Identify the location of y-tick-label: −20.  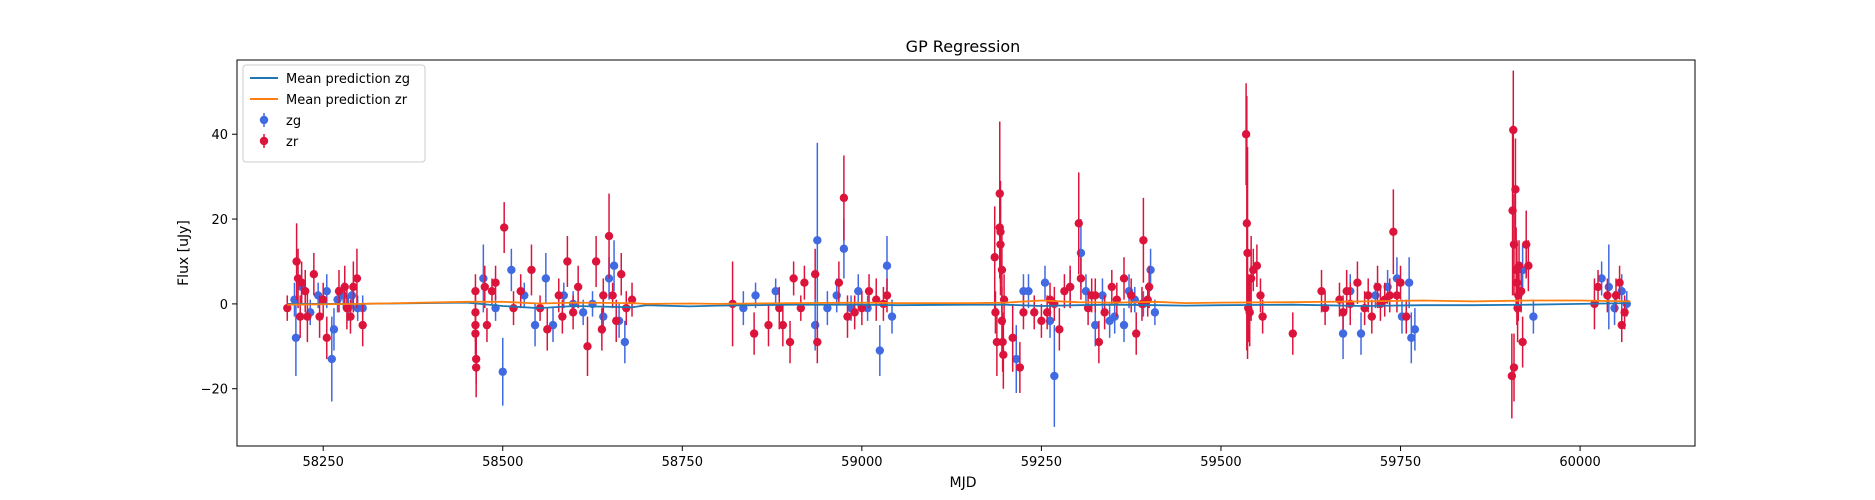
(214, 390).